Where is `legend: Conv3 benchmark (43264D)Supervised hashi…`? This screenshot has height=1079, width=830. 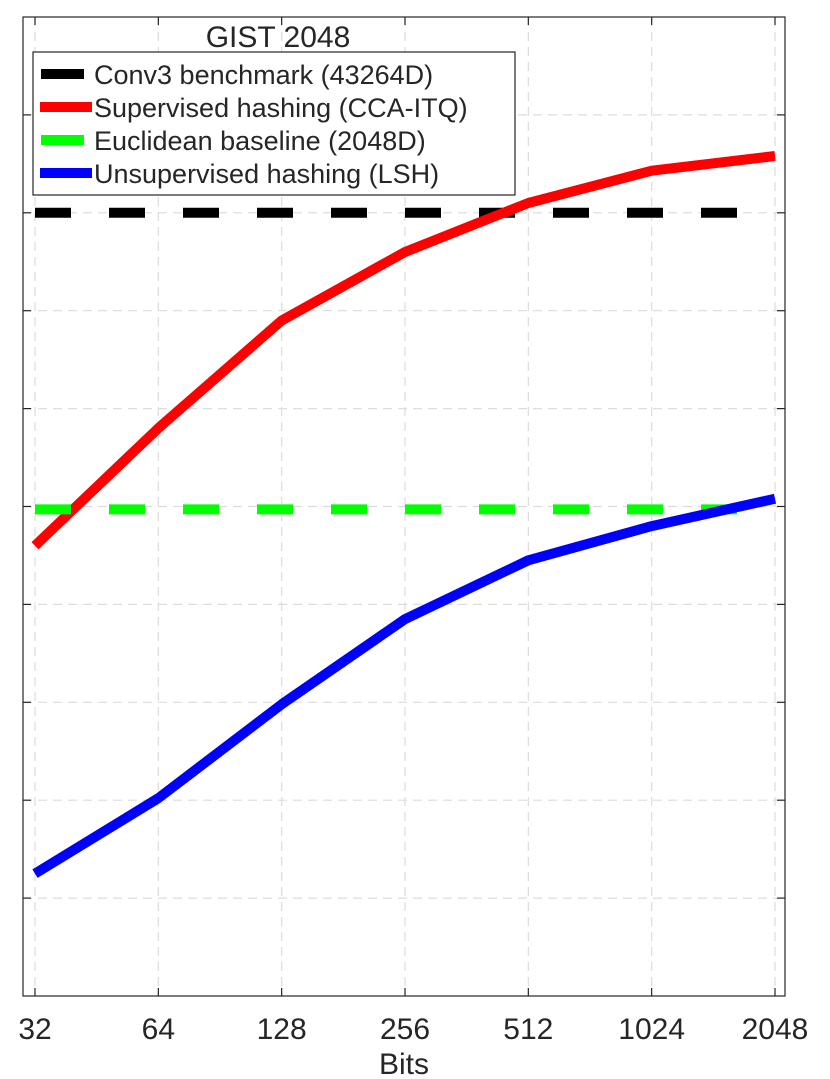
legend: Conv3 benchmark (43264D)Supervised hashi… is located at coordinates (274, 123).